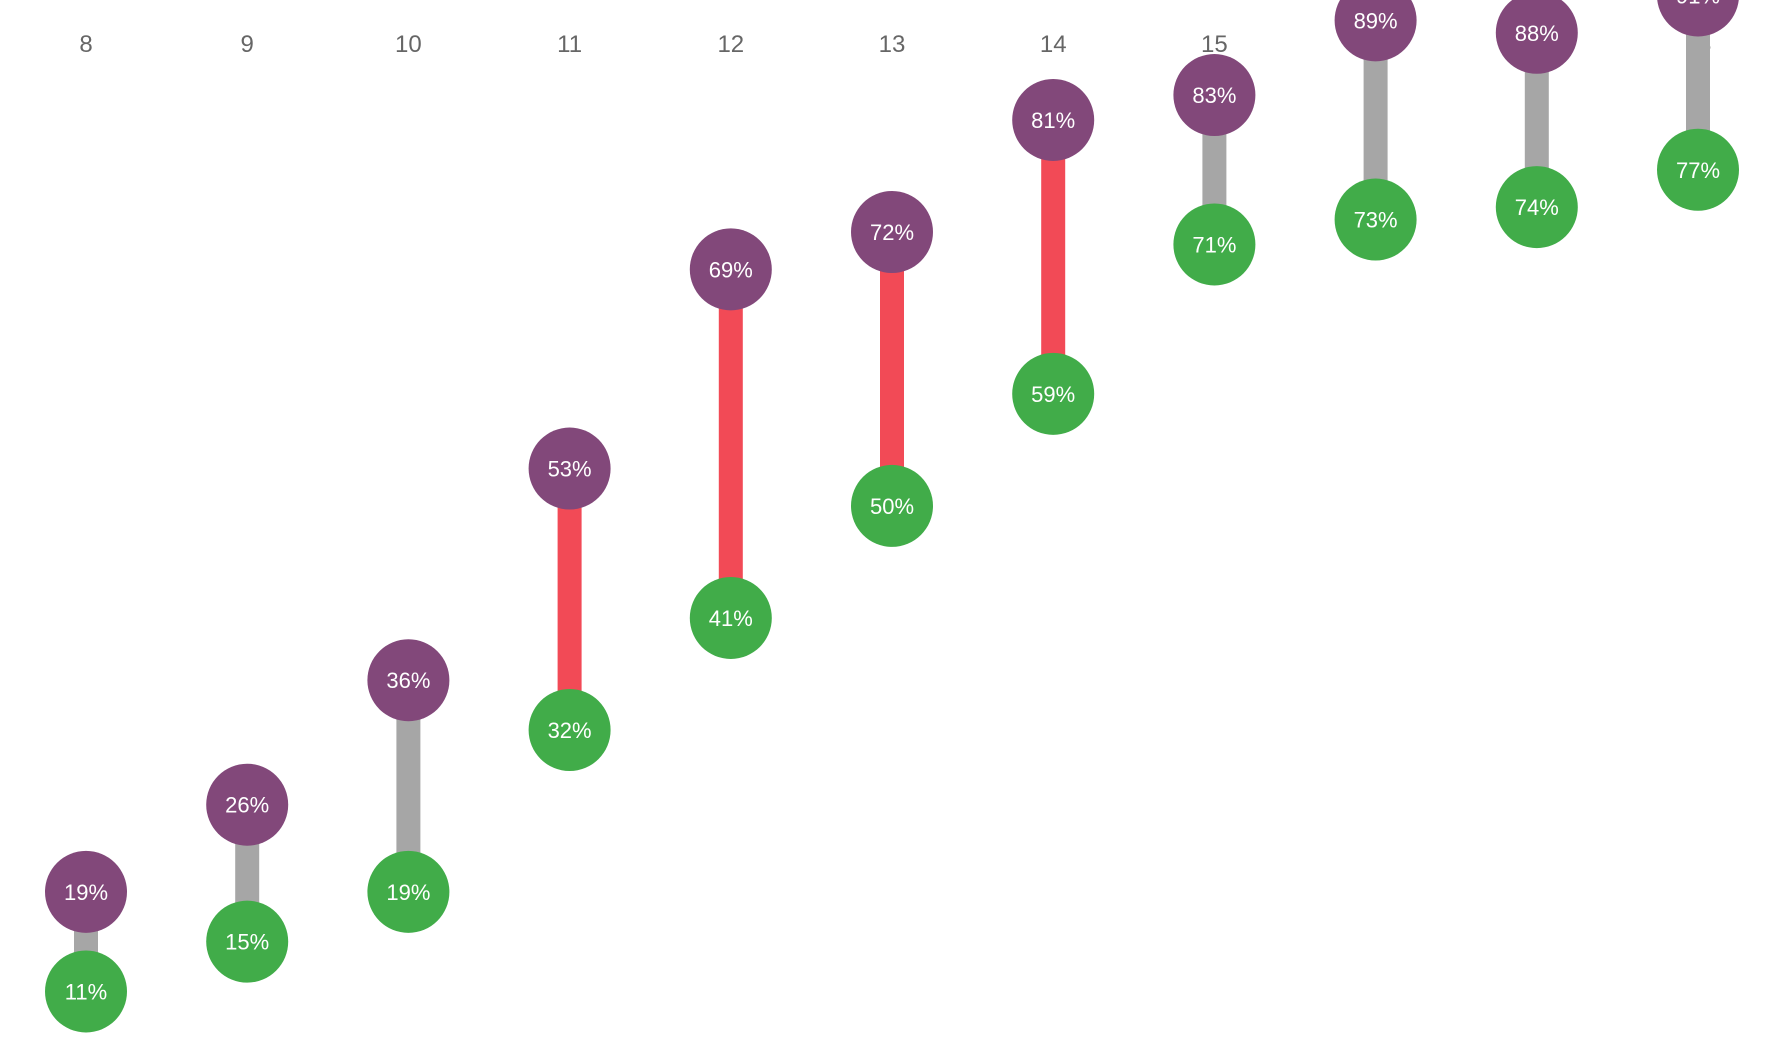  Describe the element at coordinates (1053, 44) in the screenshot. I see `x-tick-label: 14` at that location.